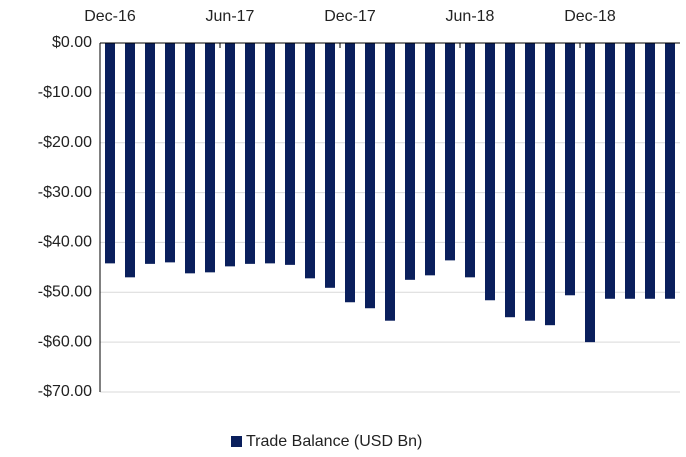 Image resolution: width=686 pixels, height=457 pixels. Describe the element at coordinates (65, 341) in the screenshot. I see `y-tick-label: -$60.00` at that location.